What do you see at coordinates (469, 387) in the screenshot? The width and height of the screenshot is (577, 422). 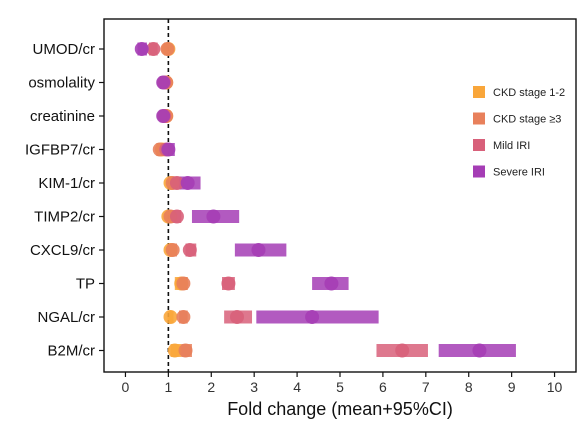 I see `x-tick-label: 8` at bounding box center [469, 387].